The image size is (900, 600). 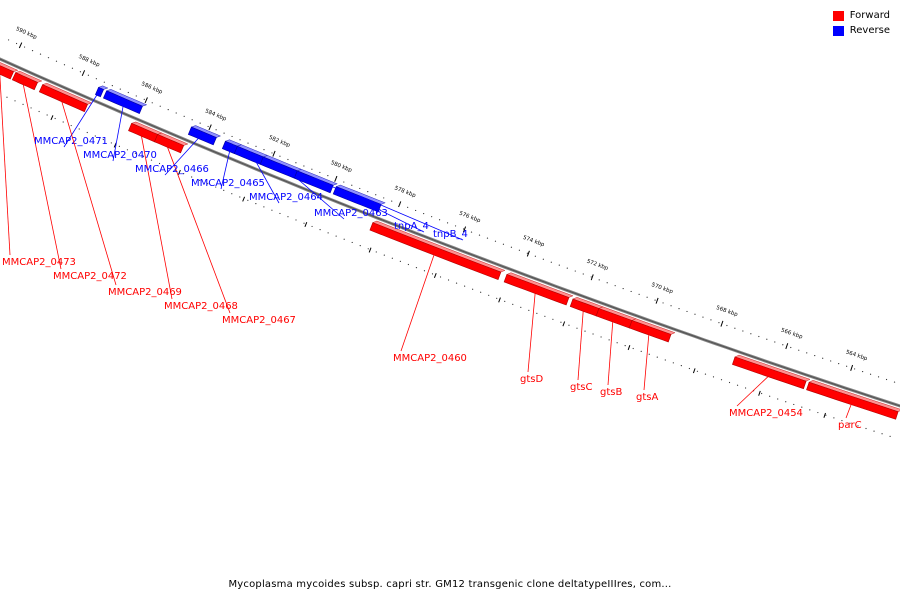 What do you see at coordinates (538, 289) in the screenshot?
I see `gene-gtsD` at bounding box center [538, 289].